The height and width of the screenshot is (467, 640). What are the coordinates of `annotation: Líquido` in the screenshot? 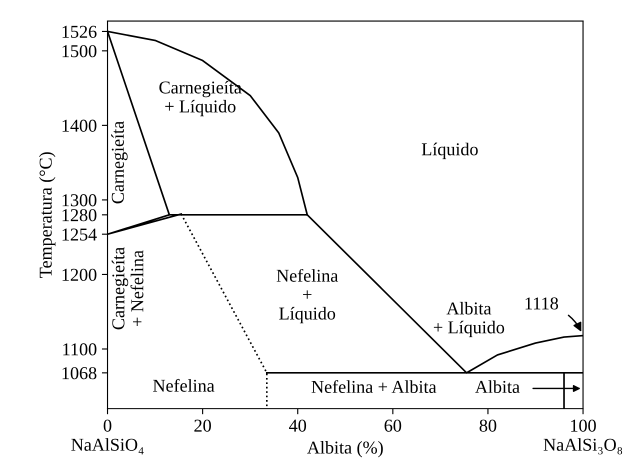 It's located at (450, 151).